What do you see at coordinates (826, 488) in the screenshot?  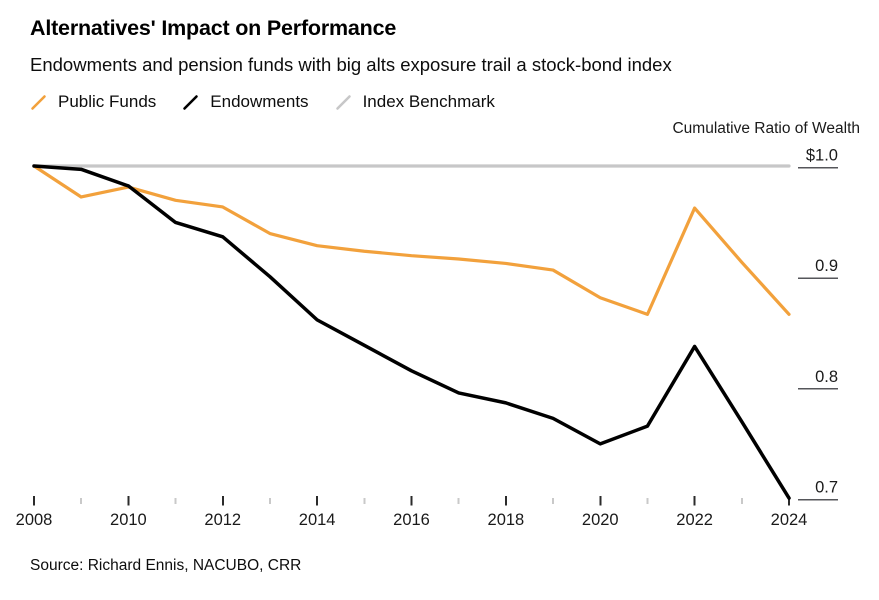 I see `y-tick-label: 0.7` at bounding box center [826, 488].